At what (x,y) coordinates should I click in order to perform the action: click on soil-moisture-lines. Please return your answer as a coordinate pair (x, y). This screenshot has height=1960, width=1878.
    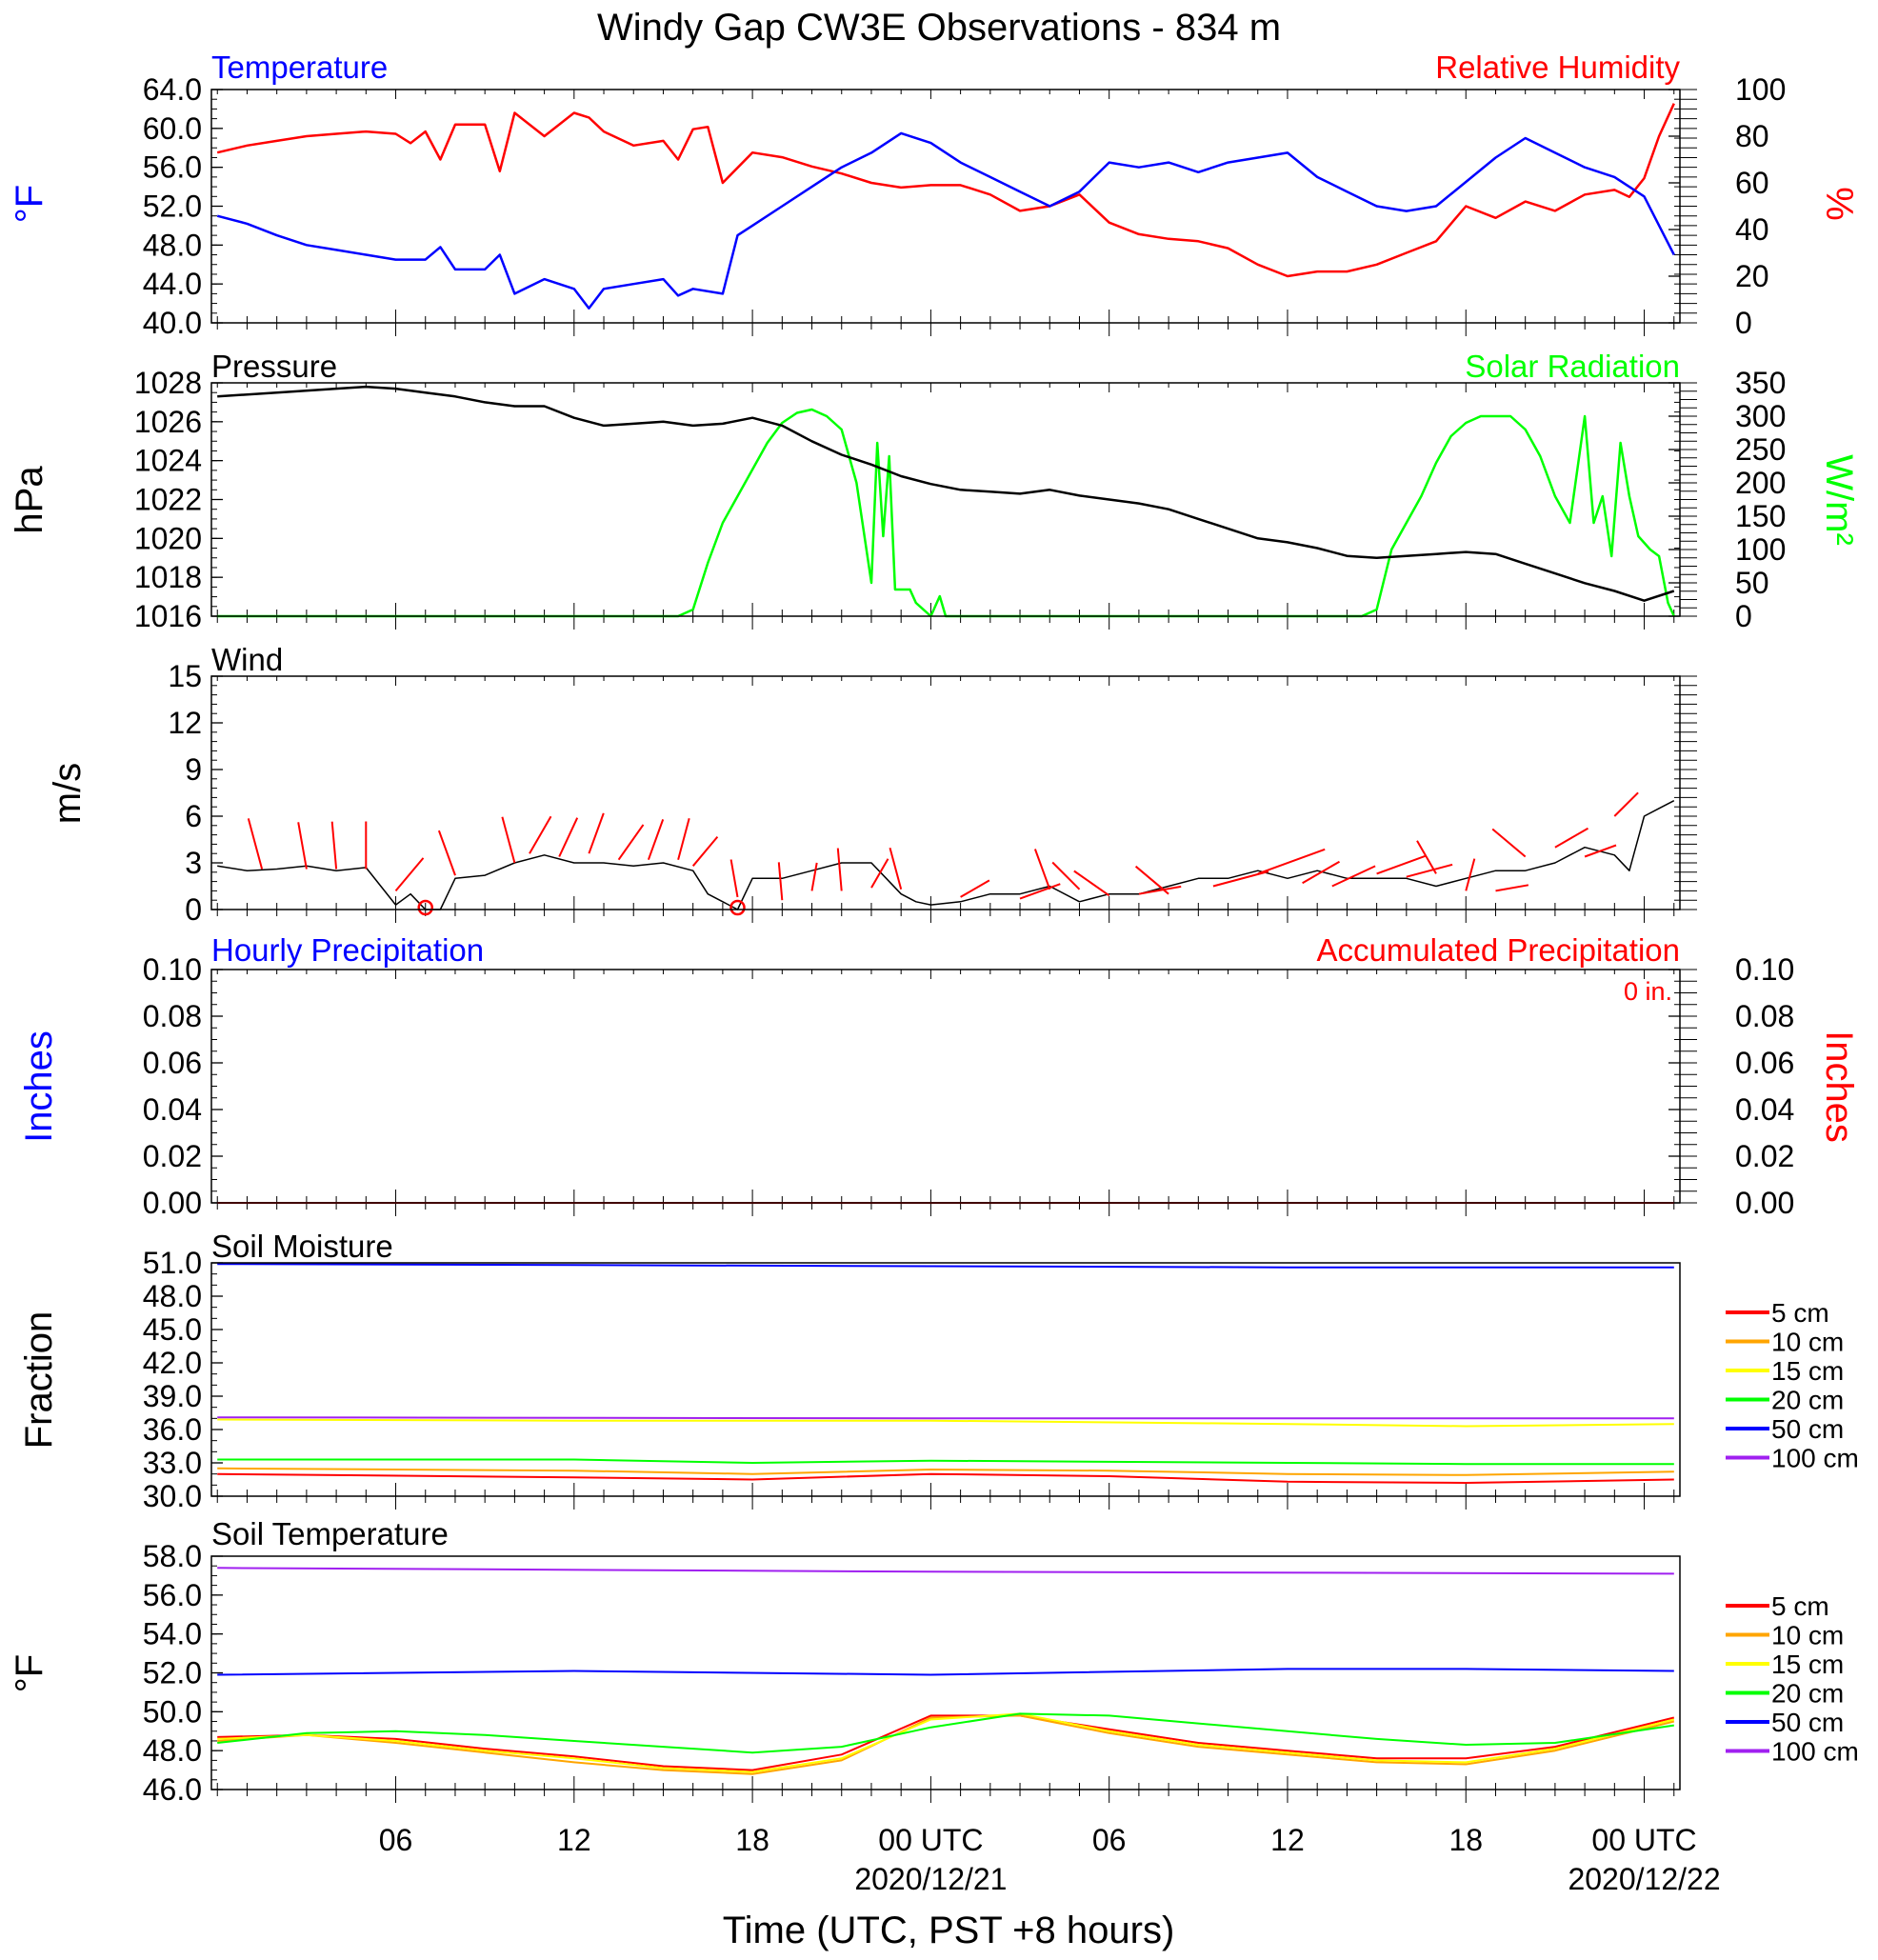
    Looking at the image, I should click on (945, 1373).